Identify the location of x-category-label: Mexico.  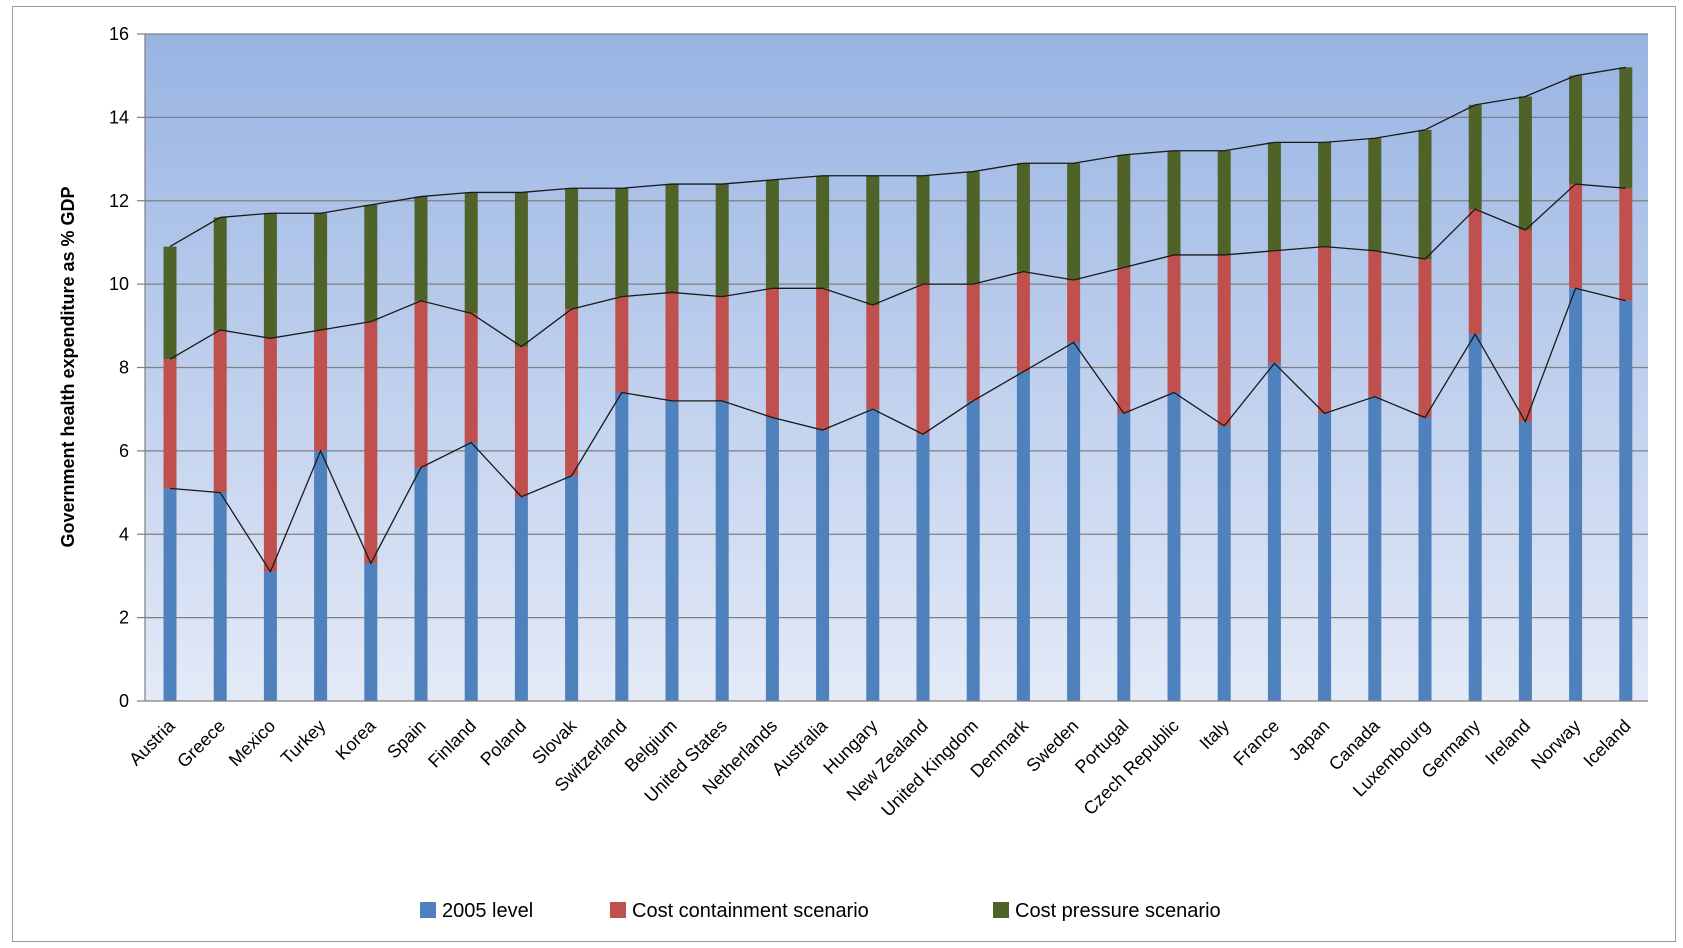
(252, 743).